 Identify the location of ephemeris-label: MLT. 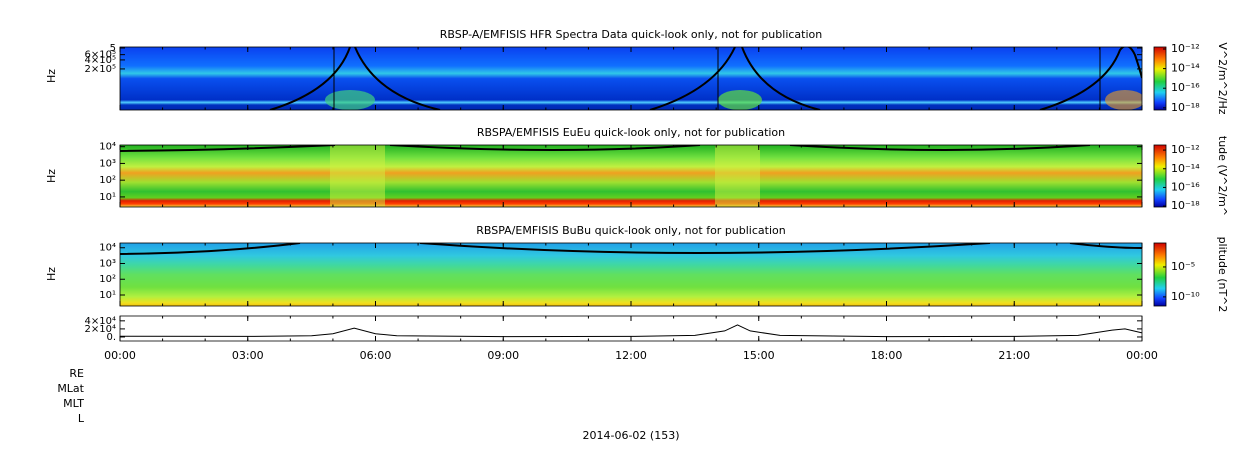
(73, 403).